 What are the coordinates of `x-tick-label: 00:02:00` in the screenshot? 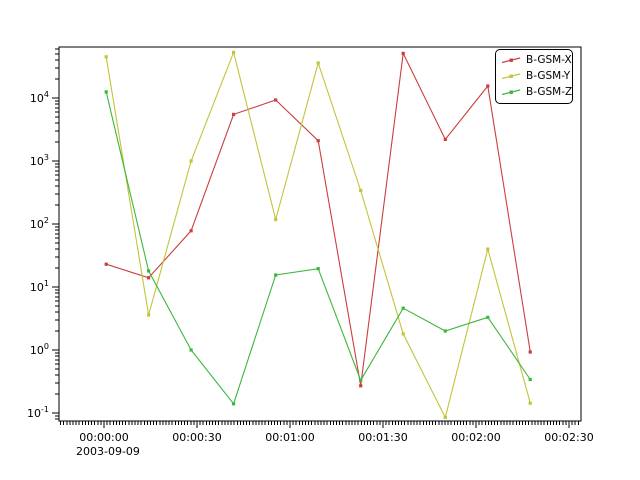 It's located at (475, 437).